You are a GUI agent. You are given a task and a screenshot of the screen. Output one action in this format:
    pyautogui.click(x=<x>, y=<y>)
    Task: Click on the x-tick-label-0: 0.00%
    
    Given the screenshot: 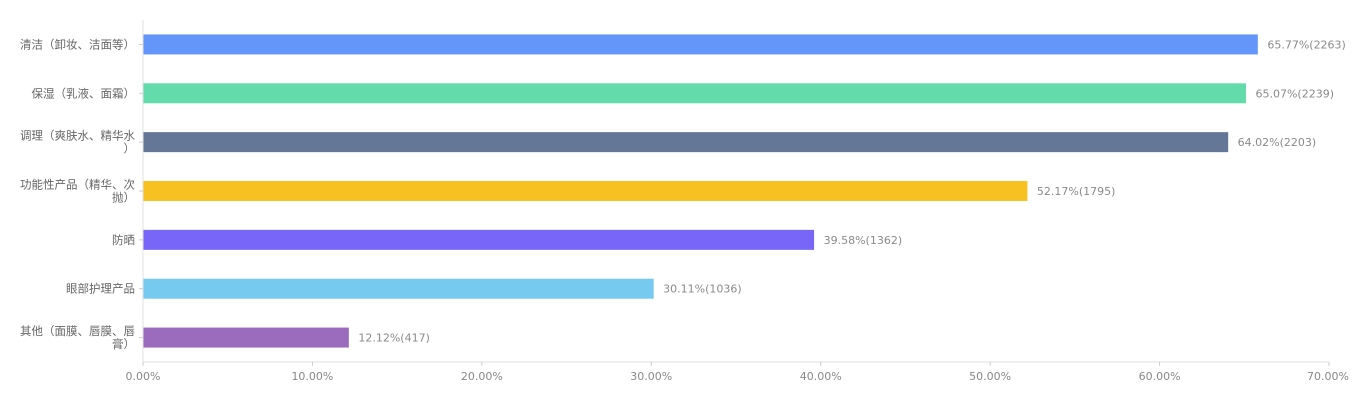 What is the action you would take?
    pyautogui.click(x=143, y=376)
    